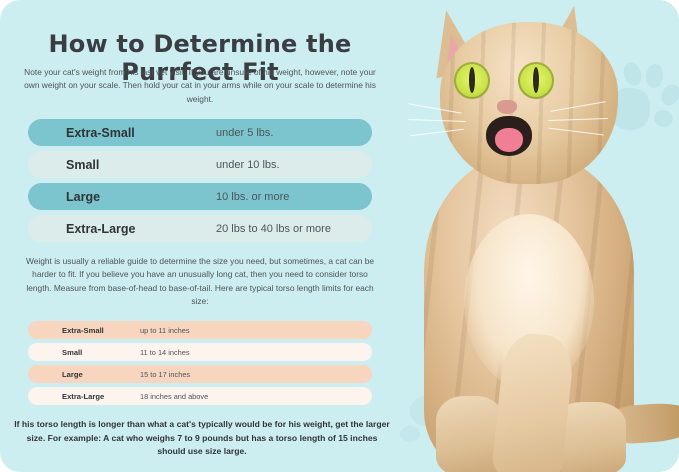 Image resolution: width=679 pixels, height=472 pixels. I want to click on row-size-value: up to 11 inches, so click(165, 330).